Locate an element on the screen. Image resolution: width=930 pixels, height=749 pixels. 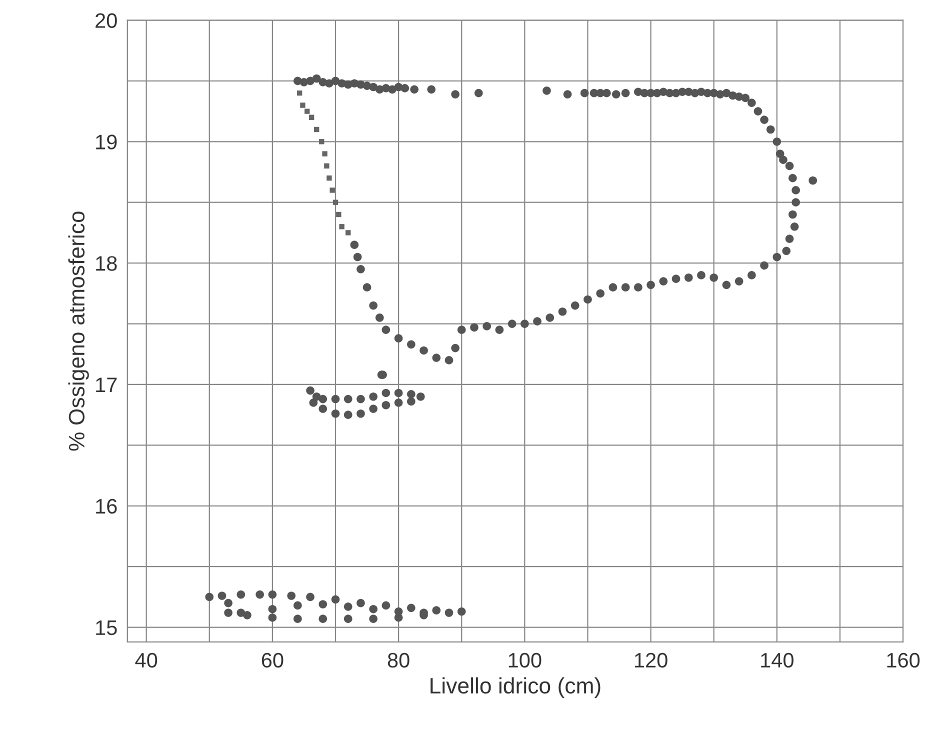
y-axis-title: % Ossigeno atmosferico is located at coordinates (78, 331).